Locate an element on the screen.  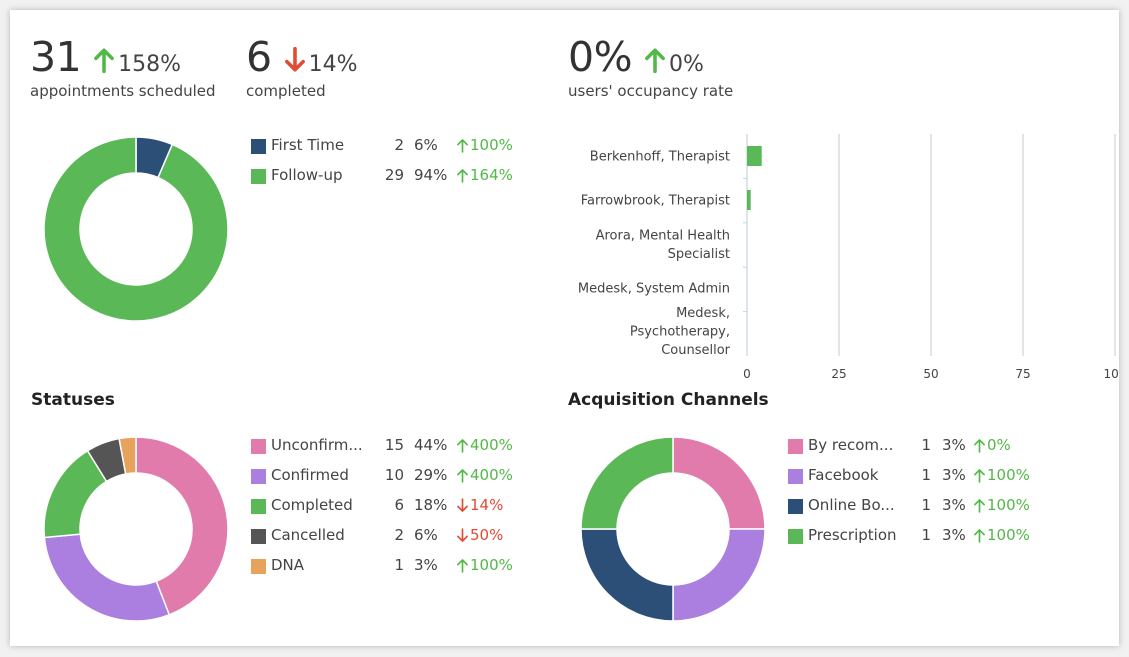
x-tick-label: 100 is located at coordinates (1111, 374).